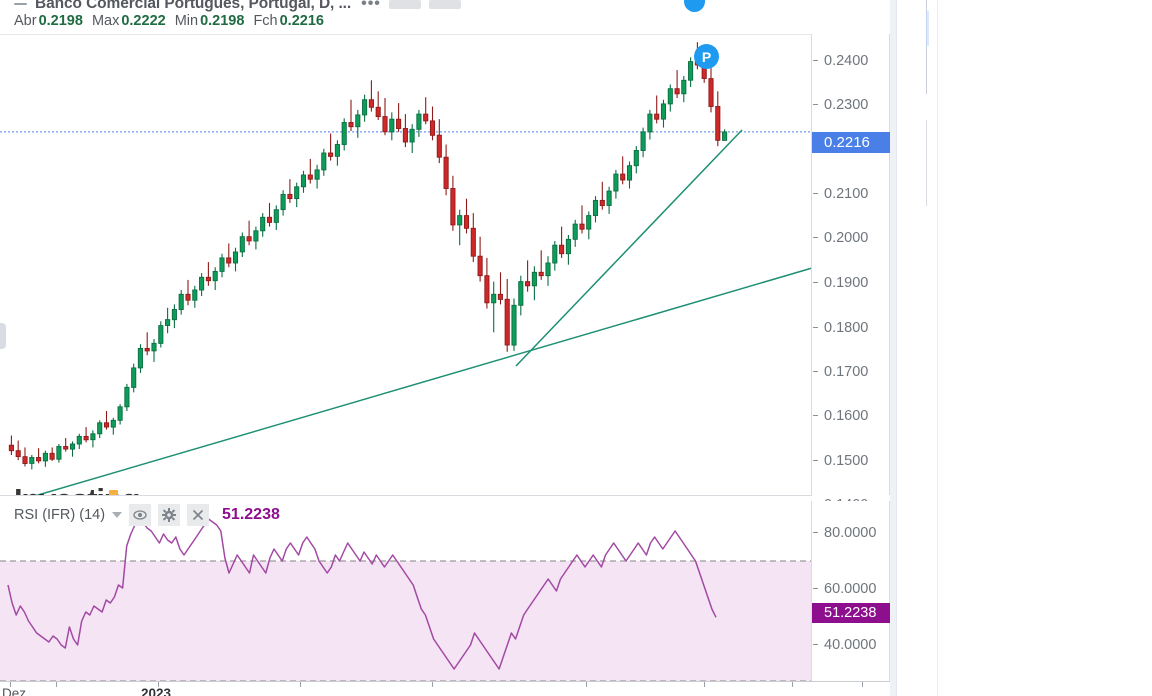  I want to click on price-tick: 0.2300, so click(851, 105).